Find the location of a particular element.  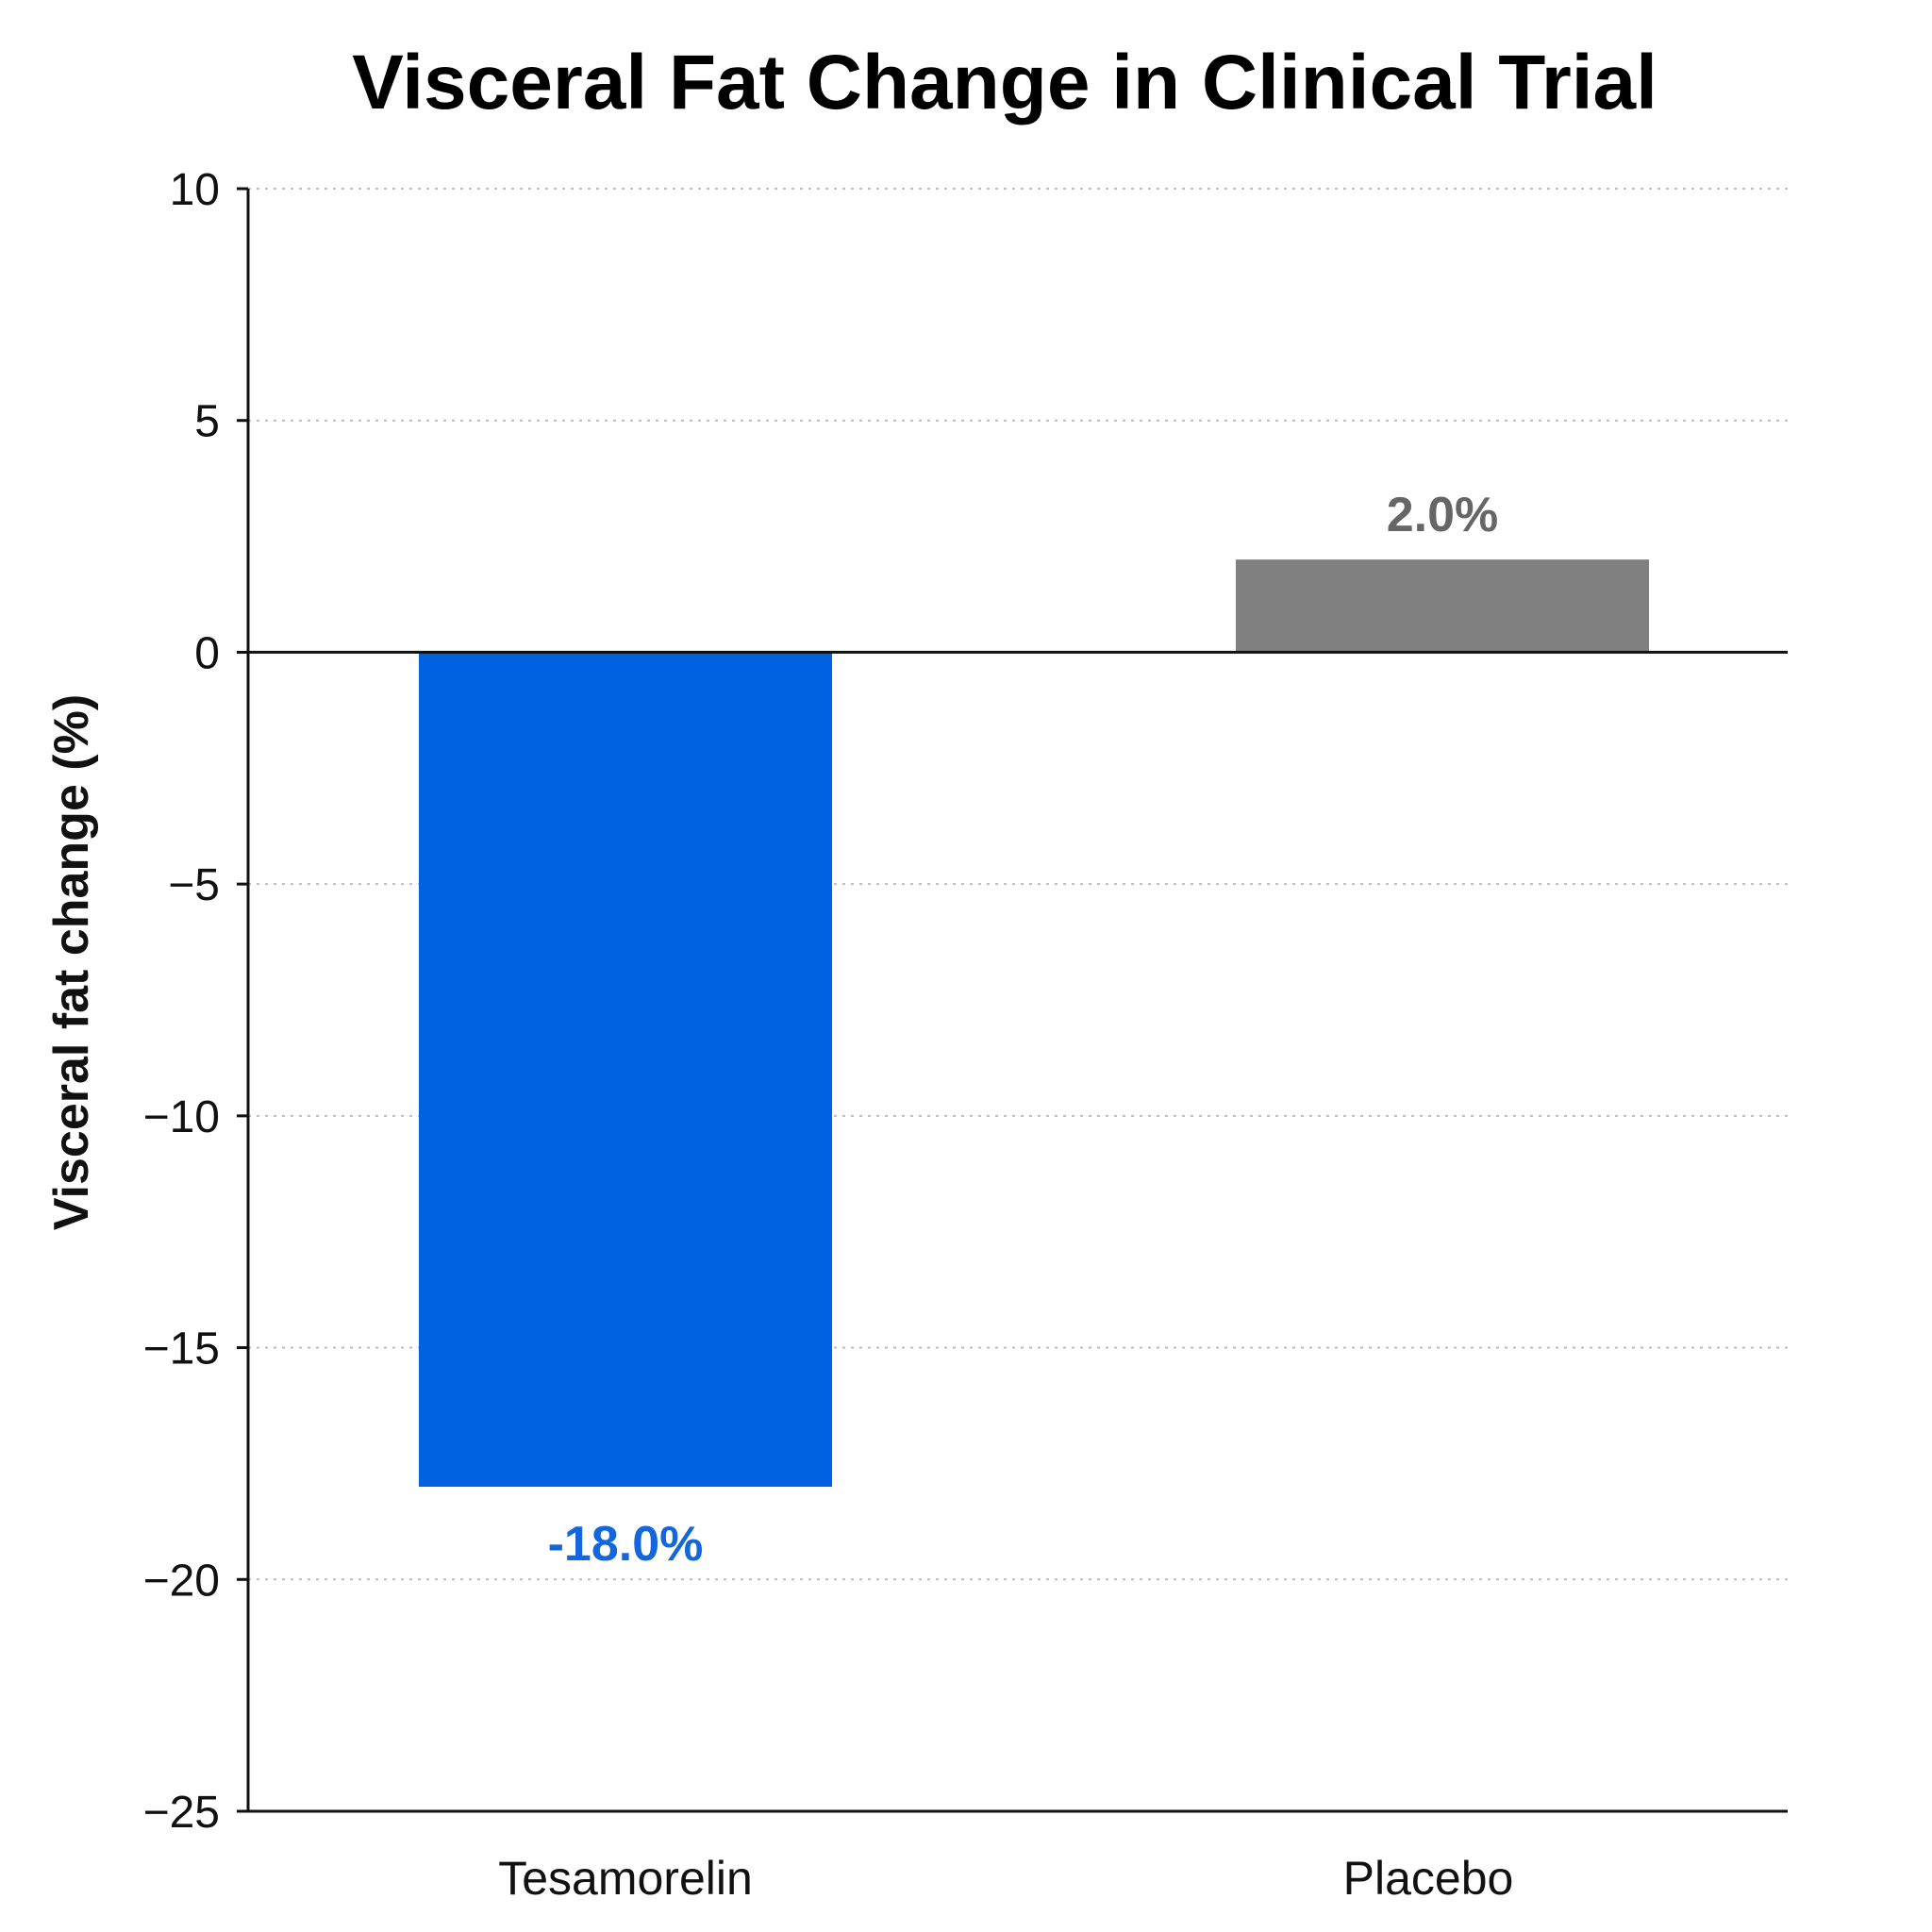

y-tick-label: −20 is located at coordinates (182, 1581).